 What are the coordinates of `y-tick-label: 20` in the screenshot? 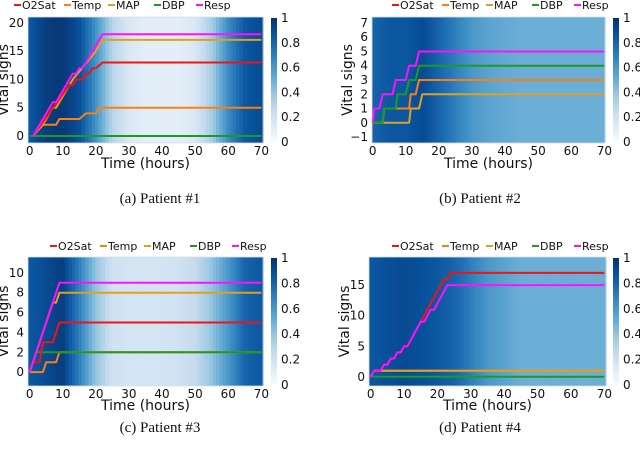 It's located at (16, 23).